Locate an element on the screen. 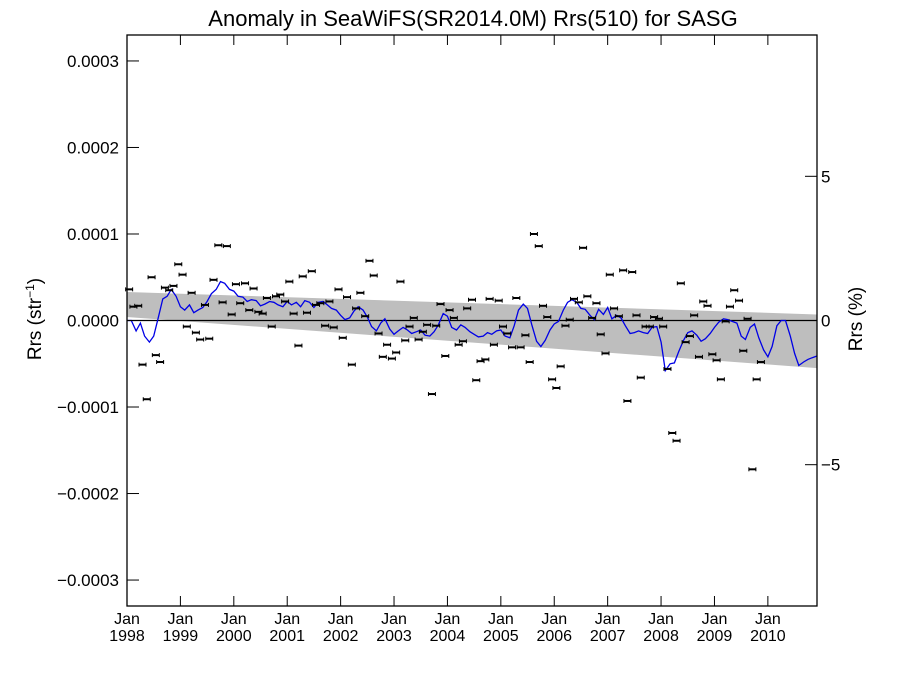  right-axis-label: Rrs (%) is located at coordinates (856, 319).